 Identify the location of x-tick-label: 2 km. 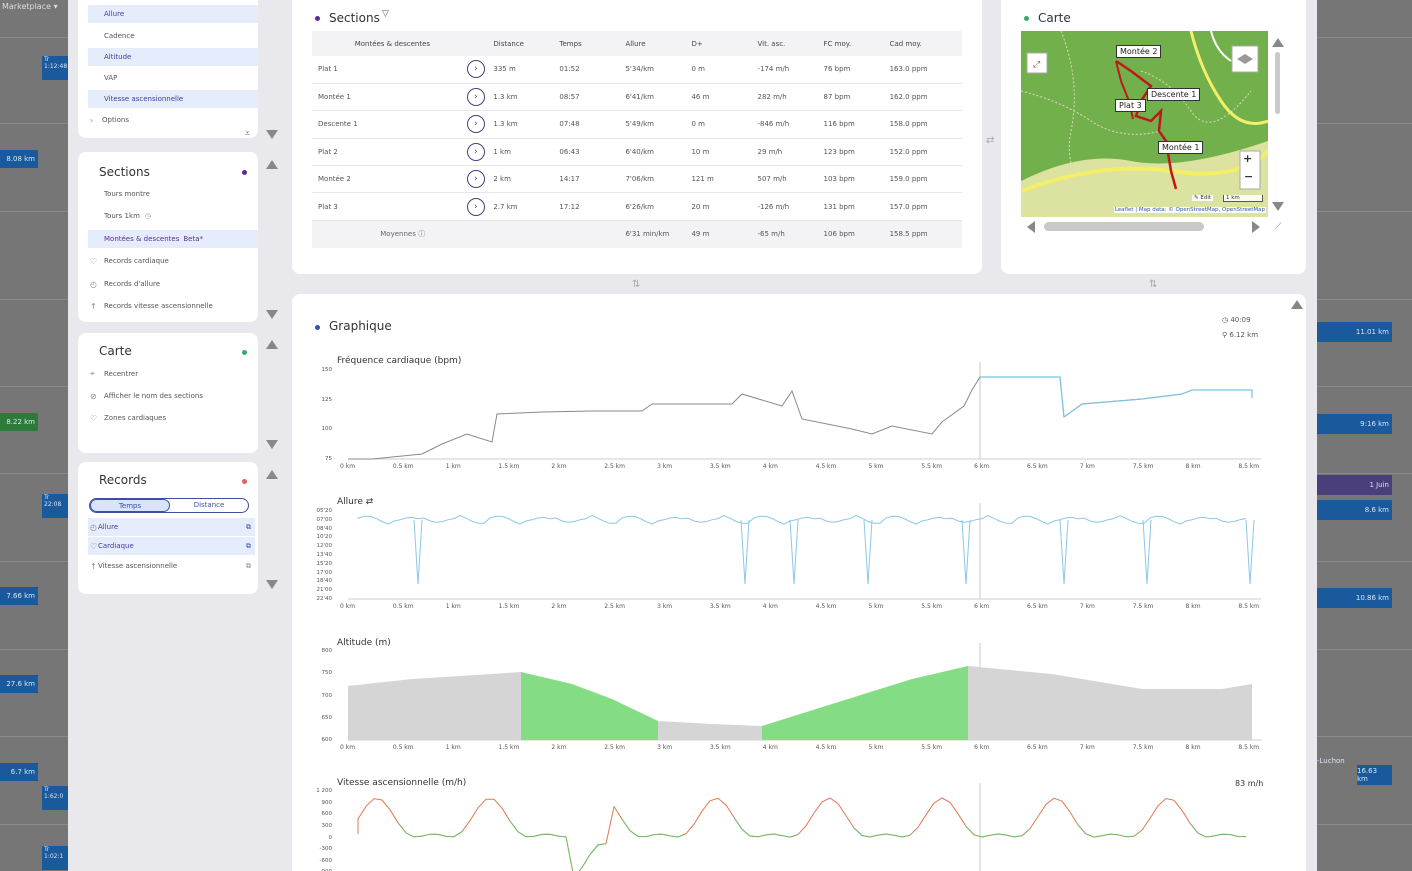
(559, 606).